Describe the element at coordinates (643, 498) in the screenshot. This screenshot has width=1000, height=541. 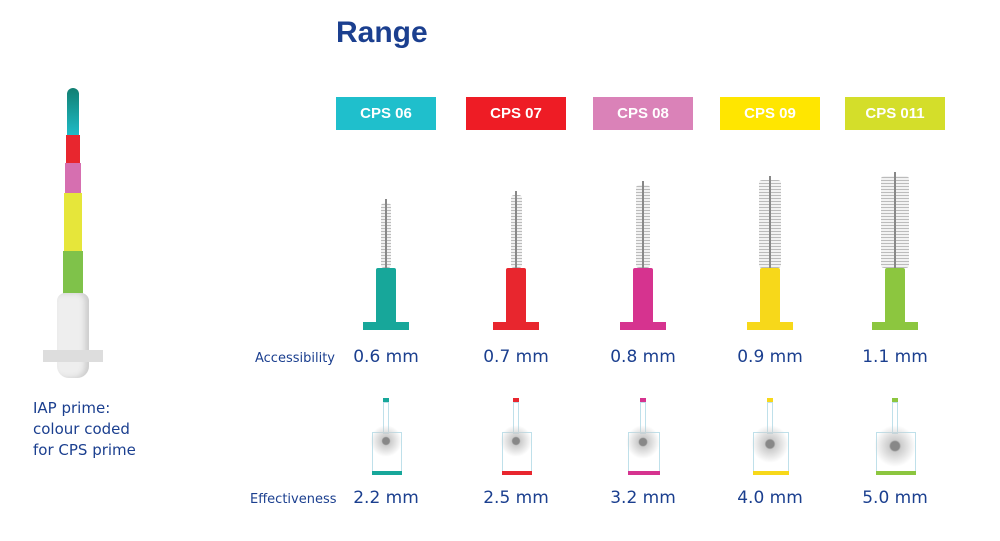
I see `effectiveness-value: 3.2 mm` at that location.